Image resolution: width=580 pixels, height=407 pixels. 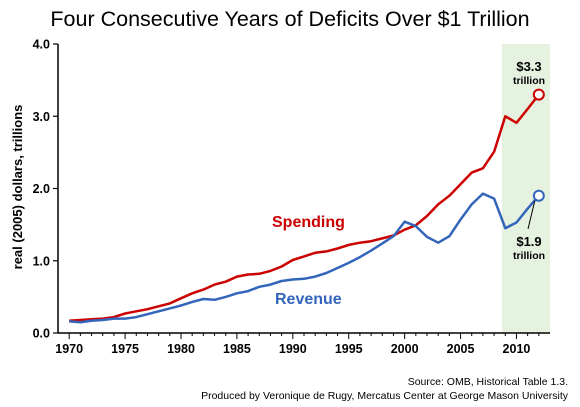 What do you see at coordinates (41, 45) in the screenshot?
I see `y-tick-label: 4.0` at bounding box center [41, 45].